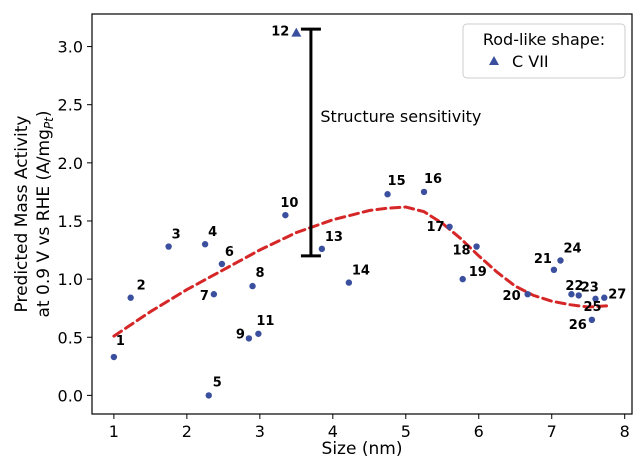  What do you see at coordinates (280, 32) in the screenshot?
I see `point-label: 12` at bounding box center [280, 32].